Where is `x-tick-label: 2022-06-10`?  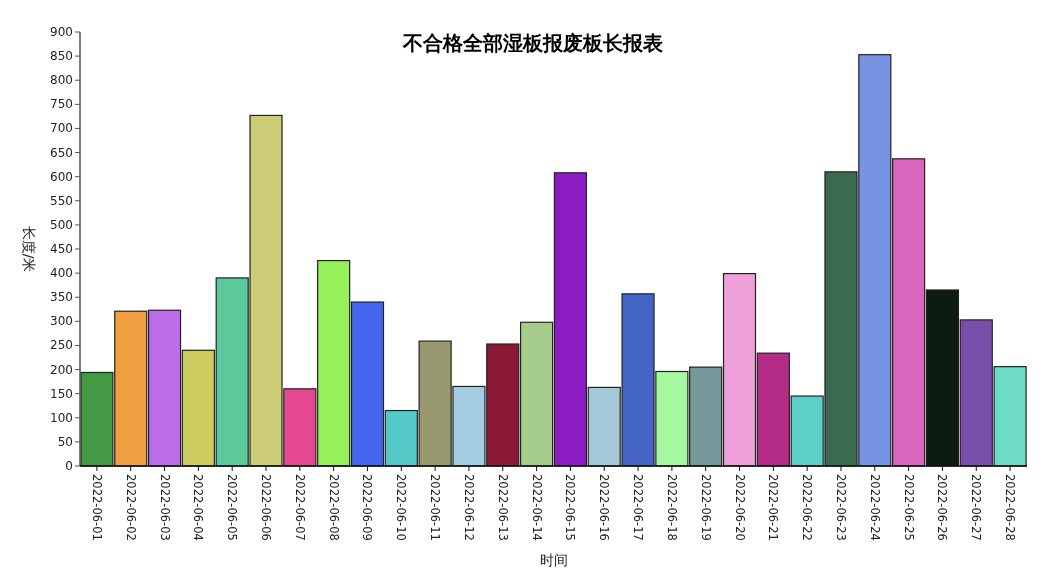 x-tick-label: 2022-06-10 is located at coordinates (401, 507).